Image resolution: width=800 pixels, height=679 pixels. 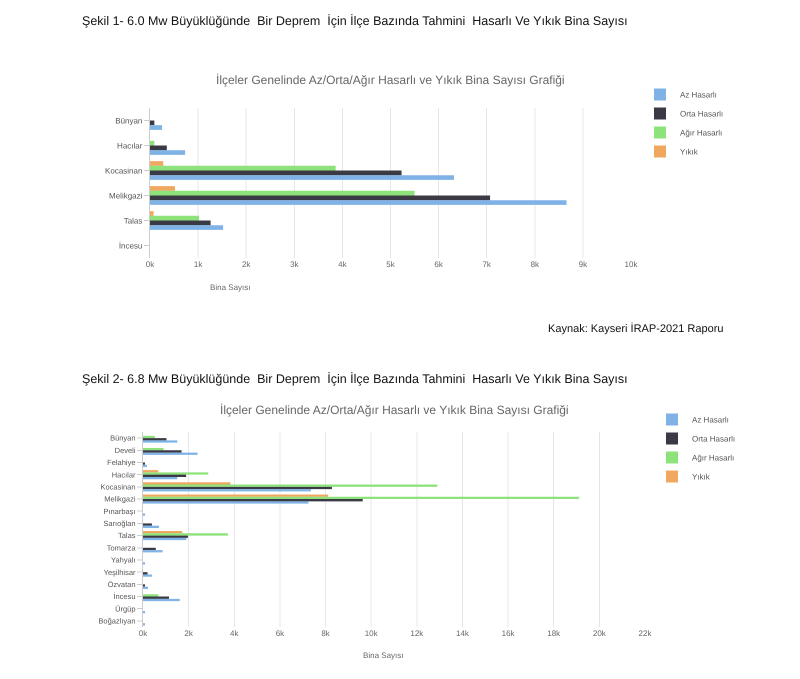 I want to click on y-tick-label: Melikgazi, so click(x=126, y=195).